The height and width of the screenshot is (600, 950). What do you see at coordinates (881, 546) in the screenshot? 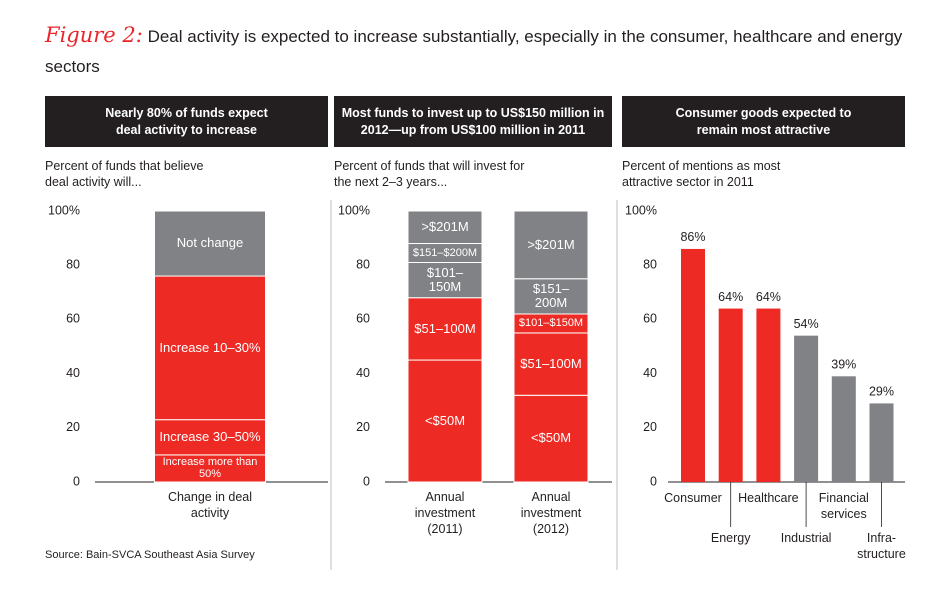
I see `x-category-label: Infra-structure` at bounding box center [881, 546].